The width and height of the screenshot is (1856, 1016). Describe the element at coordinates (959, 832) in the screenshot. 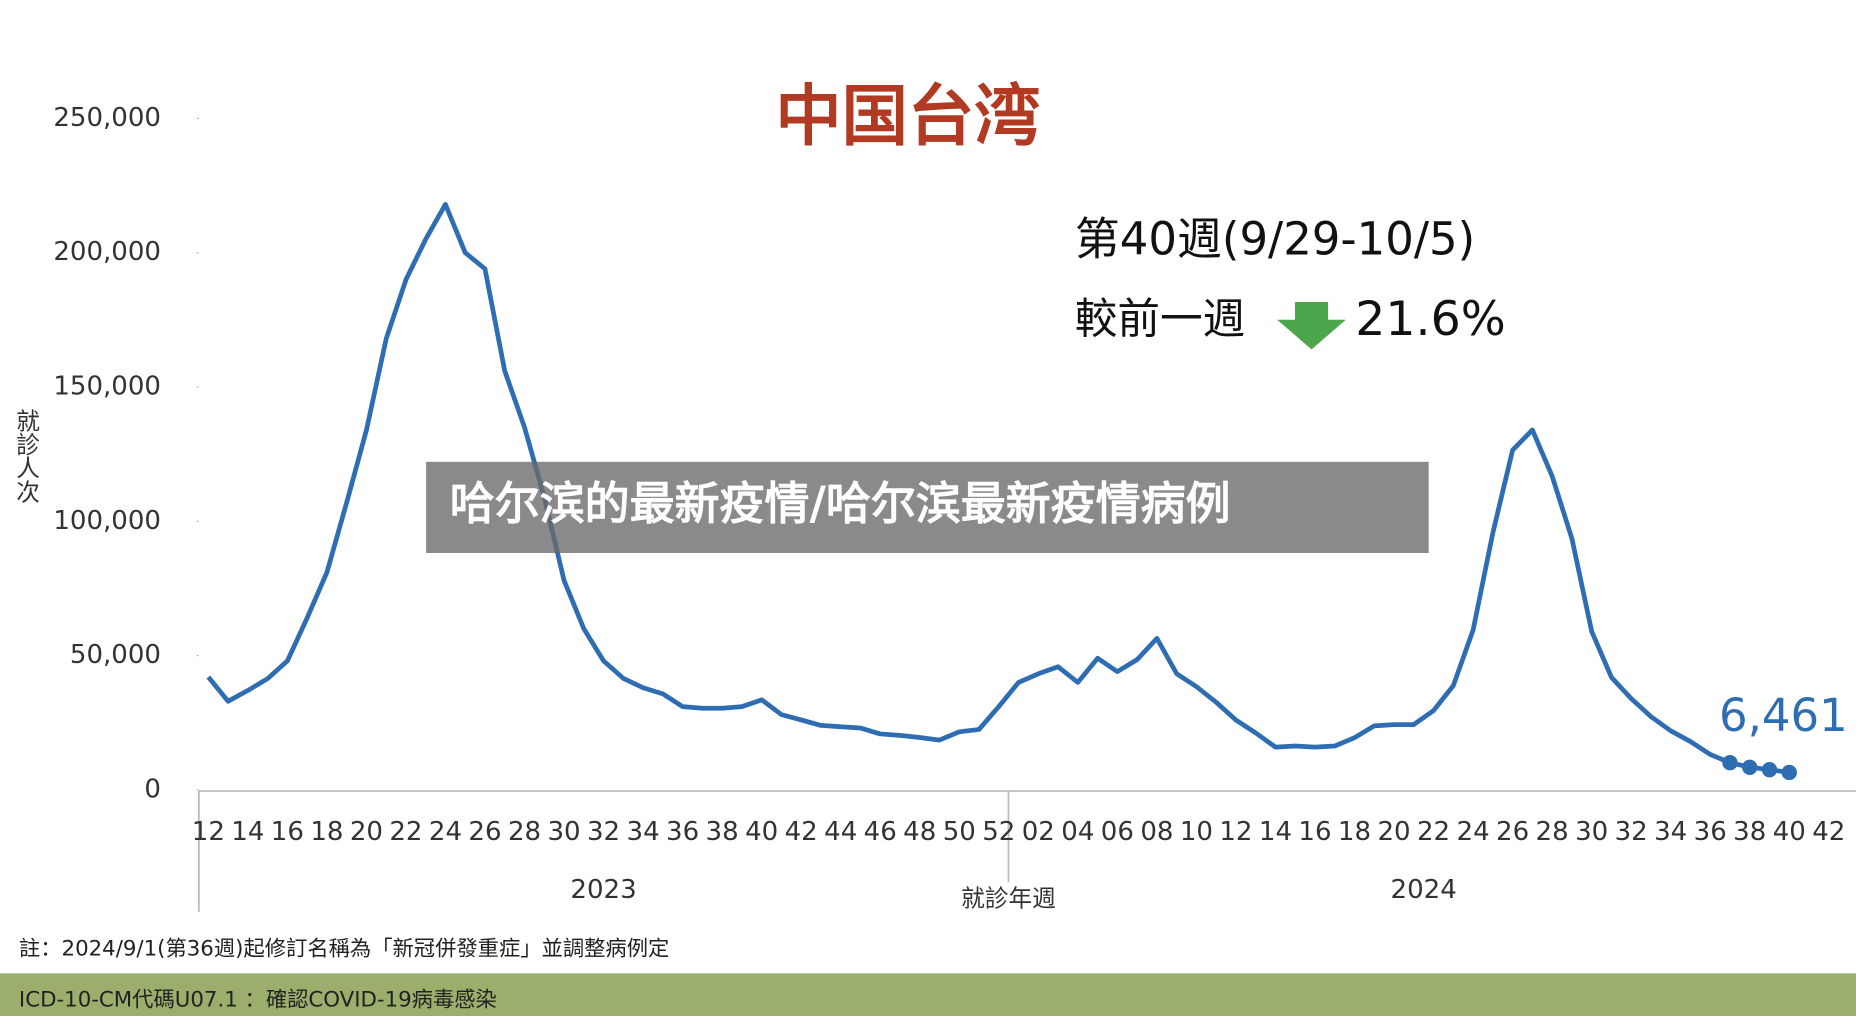

I see `x-tick-label: 50` at that location.